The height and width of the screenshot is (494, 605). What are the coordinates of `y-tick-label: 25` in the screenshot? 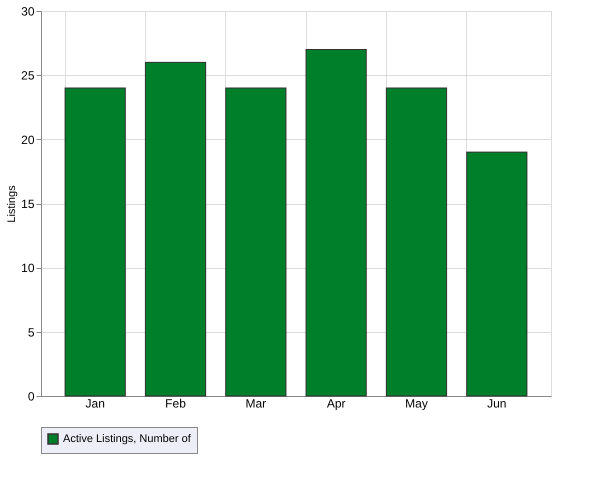 It's located at (28, 75).